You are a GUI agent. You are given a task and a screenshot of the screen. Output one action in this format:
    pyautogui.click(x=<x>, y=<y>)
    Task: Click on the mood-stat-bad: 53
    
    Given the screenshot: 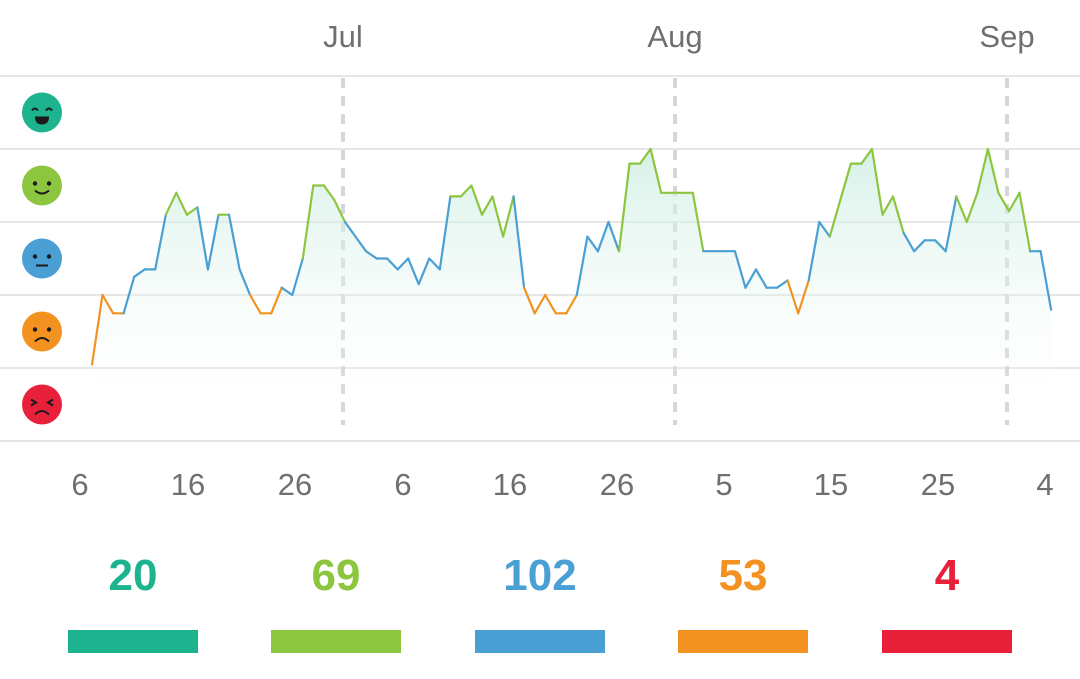 What is the action you would take?
    pyautogui.click(x=743, y=596)
    